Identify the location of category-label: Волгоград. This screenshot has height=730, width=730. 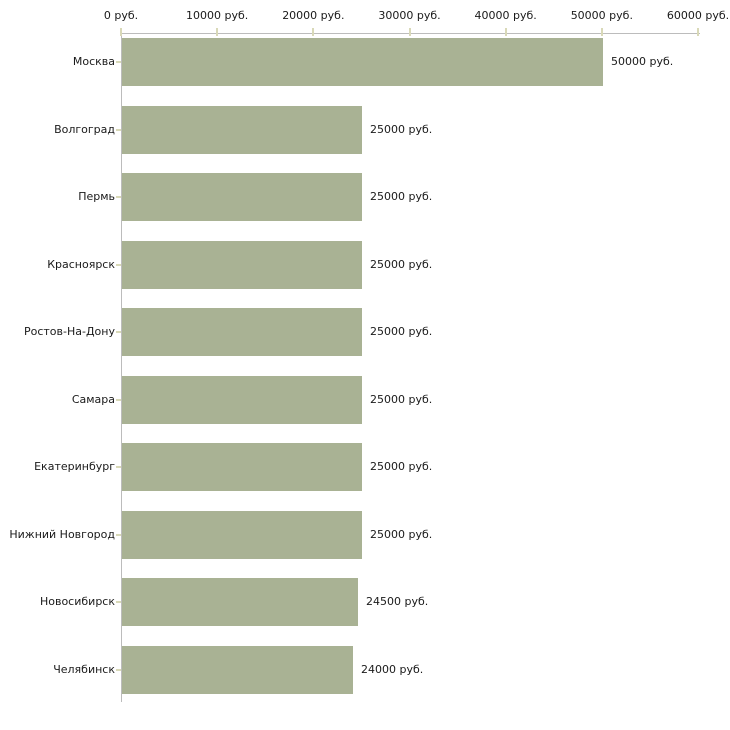
(84, 129).